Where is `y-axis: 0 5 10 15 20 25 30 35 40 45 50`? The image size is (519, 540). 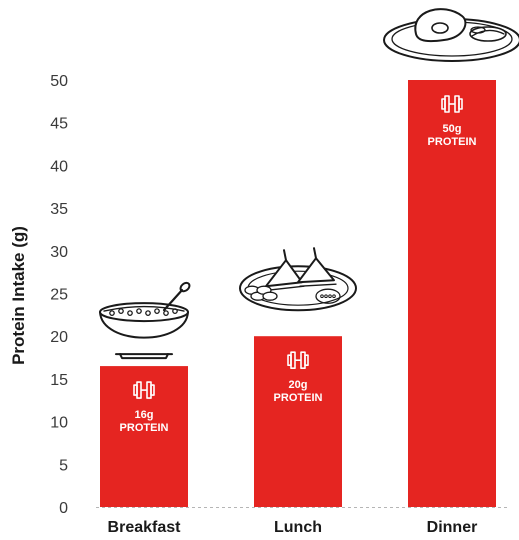 y-axis: 0 5 10 15 20 25 30 35 40 45 50 is located at coordinates (59, 295).